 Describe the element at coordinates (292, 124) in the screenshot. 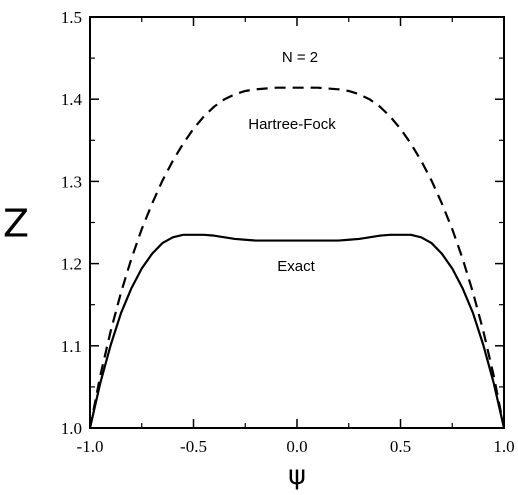

I see `annotation-hartree-fock-label: Hartree-Fock` at that location.